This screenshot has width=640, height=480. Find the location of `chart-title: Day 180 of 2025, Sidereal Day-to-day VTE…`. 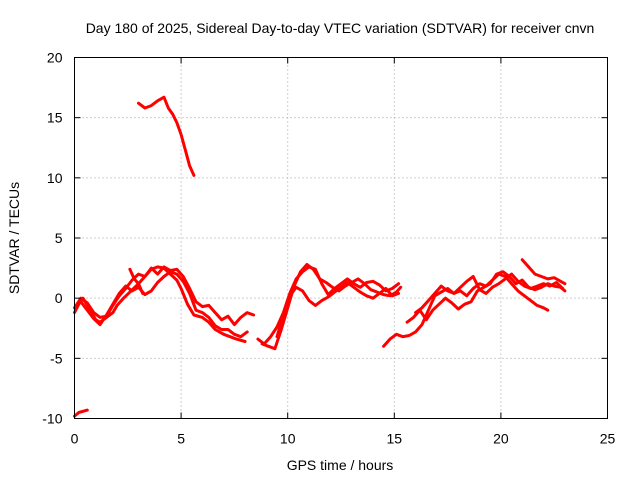

chart-title: Day 180 of 2025, Sidereal Day-to-day VTE… is located at coordinates (340, 28).